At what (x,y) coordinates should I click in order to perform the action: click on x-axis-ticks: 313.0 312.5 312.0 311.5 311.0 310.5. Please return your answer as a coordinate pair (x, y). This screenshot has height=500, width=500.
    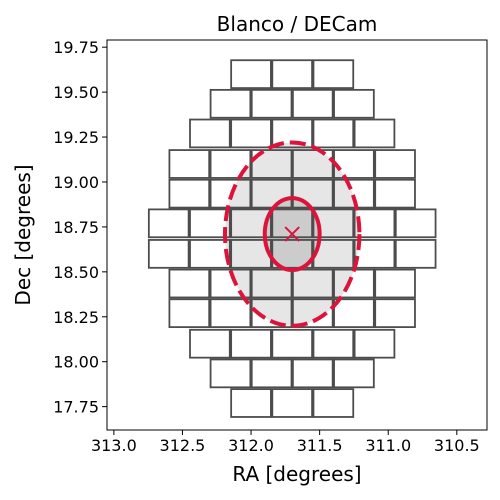
    Looking at the image, I should click on (285, 442).